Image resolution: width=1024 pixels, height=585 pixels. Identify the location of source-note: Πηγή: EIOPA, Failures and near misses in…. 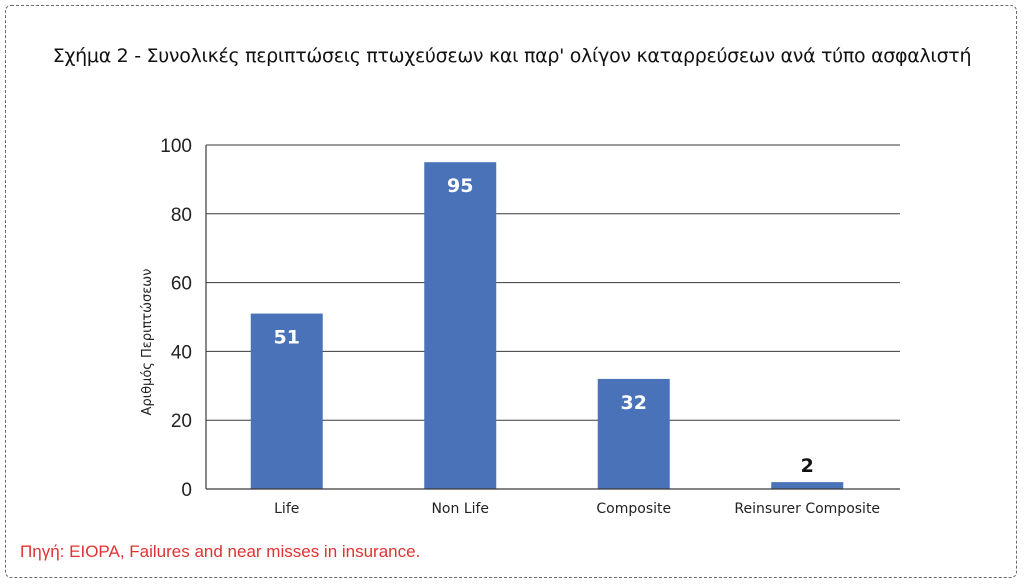
(220, 551).